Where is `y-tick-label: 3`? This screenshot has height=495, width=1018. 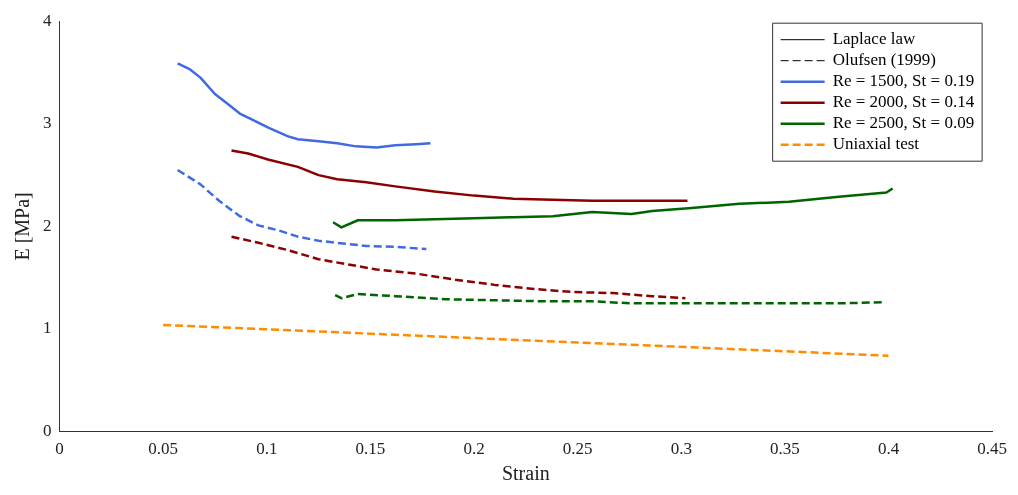 y-tick-label: 3 is located at coordinates (47, 123).